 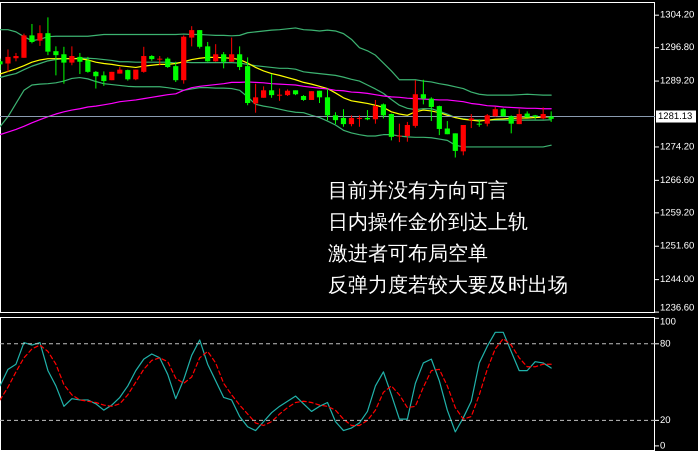 What do you see at coordinates (677, 280) in the screenshot?
I see `y-tick-label: 1244.00` at bounding box center [677, 280].